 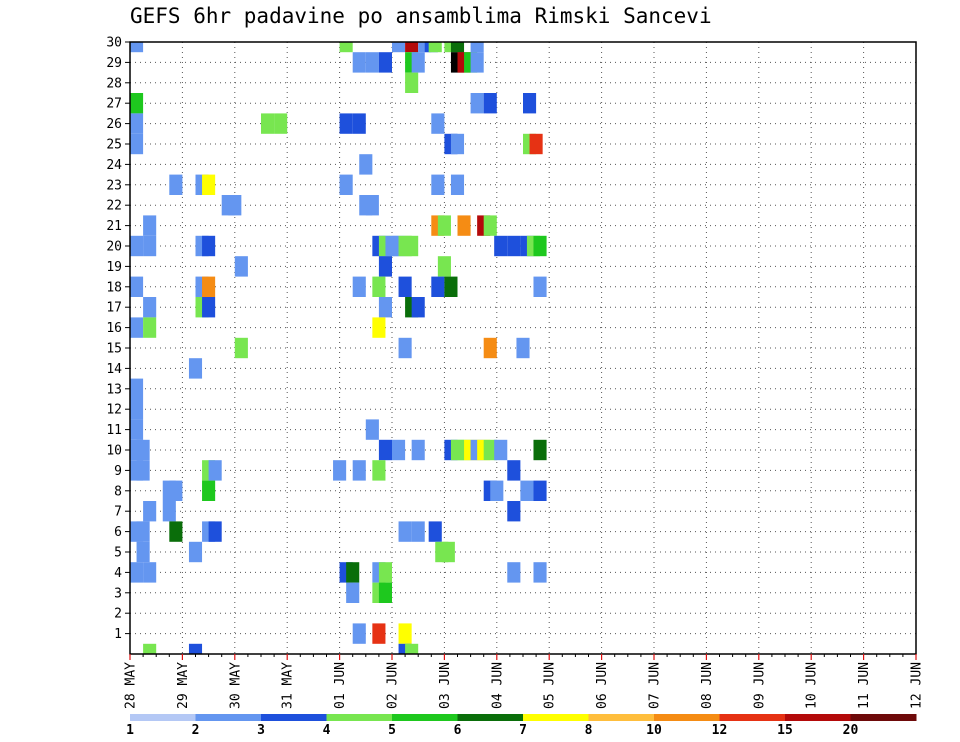 What do you see at coordinates (114, 328) in the screenshot?
I see `y-tick-label: 16` at bounding box center [114, 328].